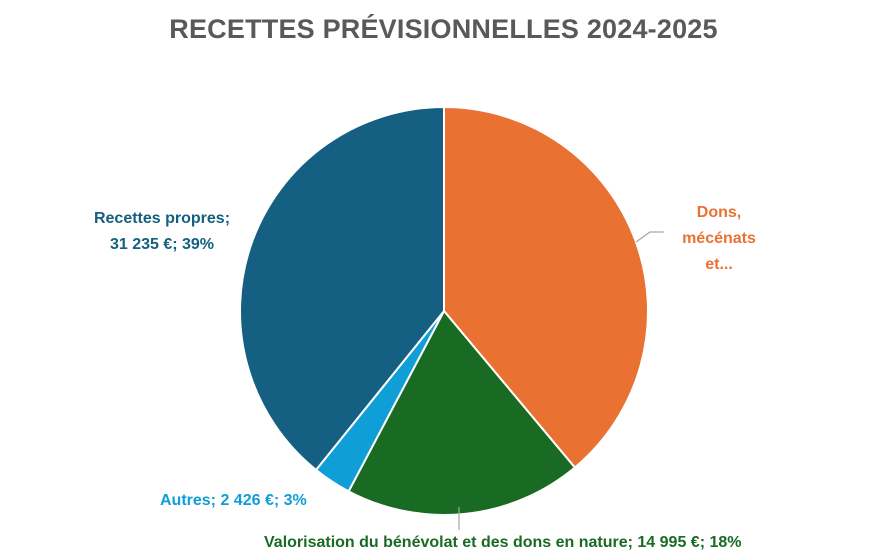 The width and height of the screenshot is (887, 560). What do you see at coordinates (649, 237) in the screenshot?
I see `leader-line-dons` at bounding box center [649, 237].